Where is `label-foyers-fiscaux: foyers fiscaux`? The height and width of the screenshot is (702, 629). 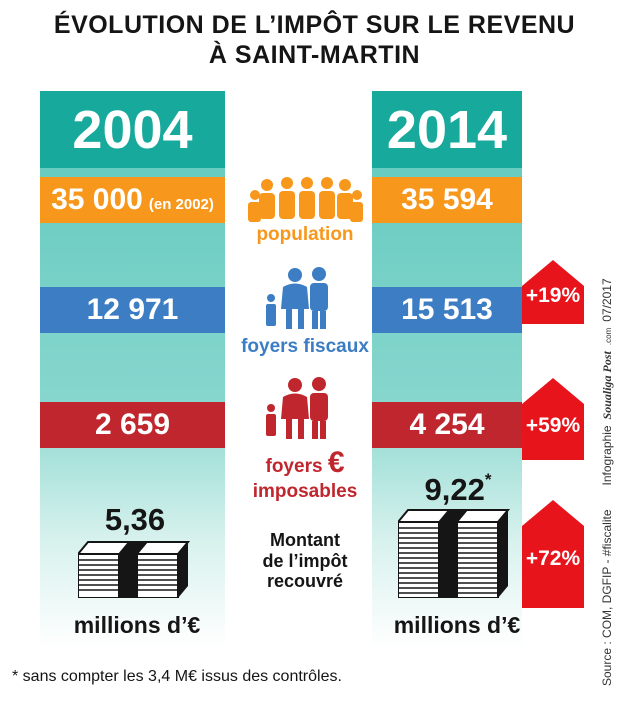 label-foyers-fiscaux: foyers fiscaux is located at coordinates (305, 346).